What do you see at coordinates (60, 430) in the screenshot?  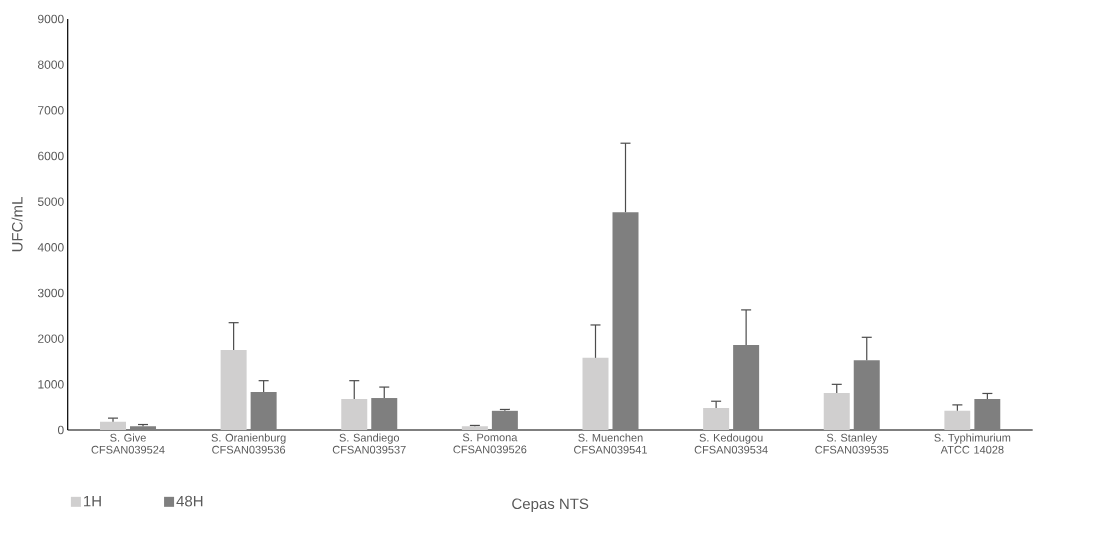 I see `y-tick-label: 0` at bounding box center [60, 430].